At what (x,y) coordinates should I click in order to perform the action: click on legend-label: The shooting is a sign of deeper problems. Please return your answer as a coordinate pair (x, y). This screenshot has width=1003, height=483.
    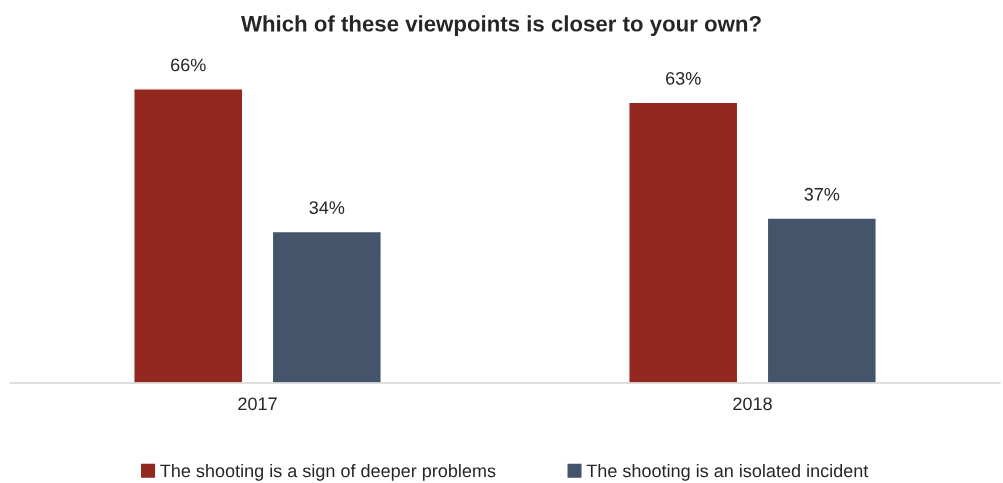
    Looking at the image, I should click on (328, 472).